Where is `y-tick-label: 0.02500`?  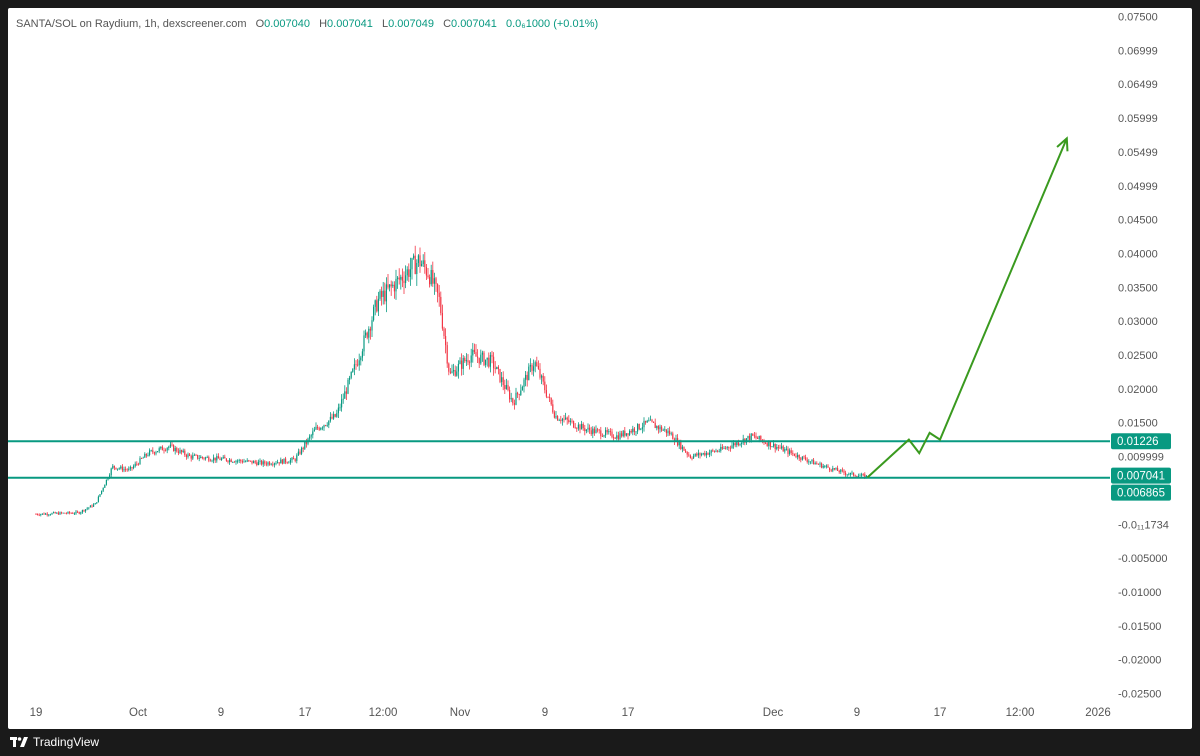
y-tick-label: 0.02500 is located at coordinates (1138, 356).